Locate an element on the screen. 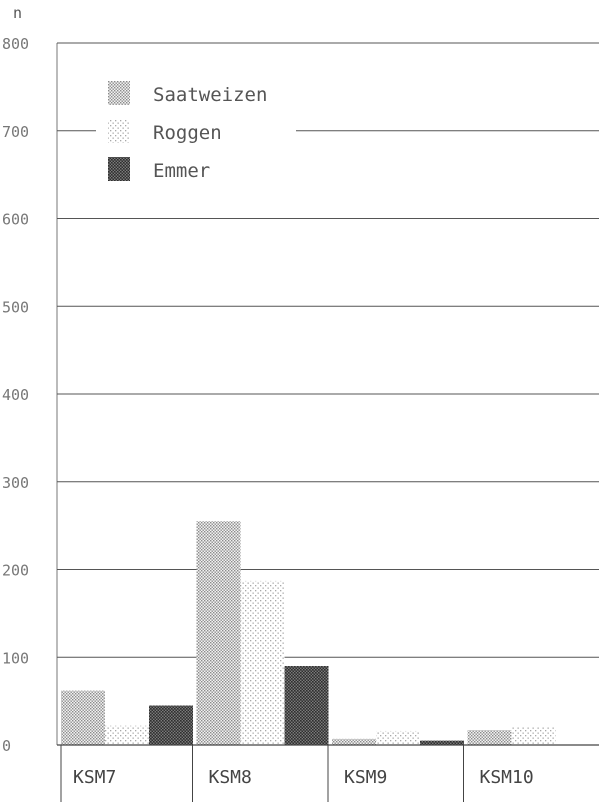 The height and width of the screenshot is (802, 599). bar-roggen-ksm8 is located at coordinates (262, 662).